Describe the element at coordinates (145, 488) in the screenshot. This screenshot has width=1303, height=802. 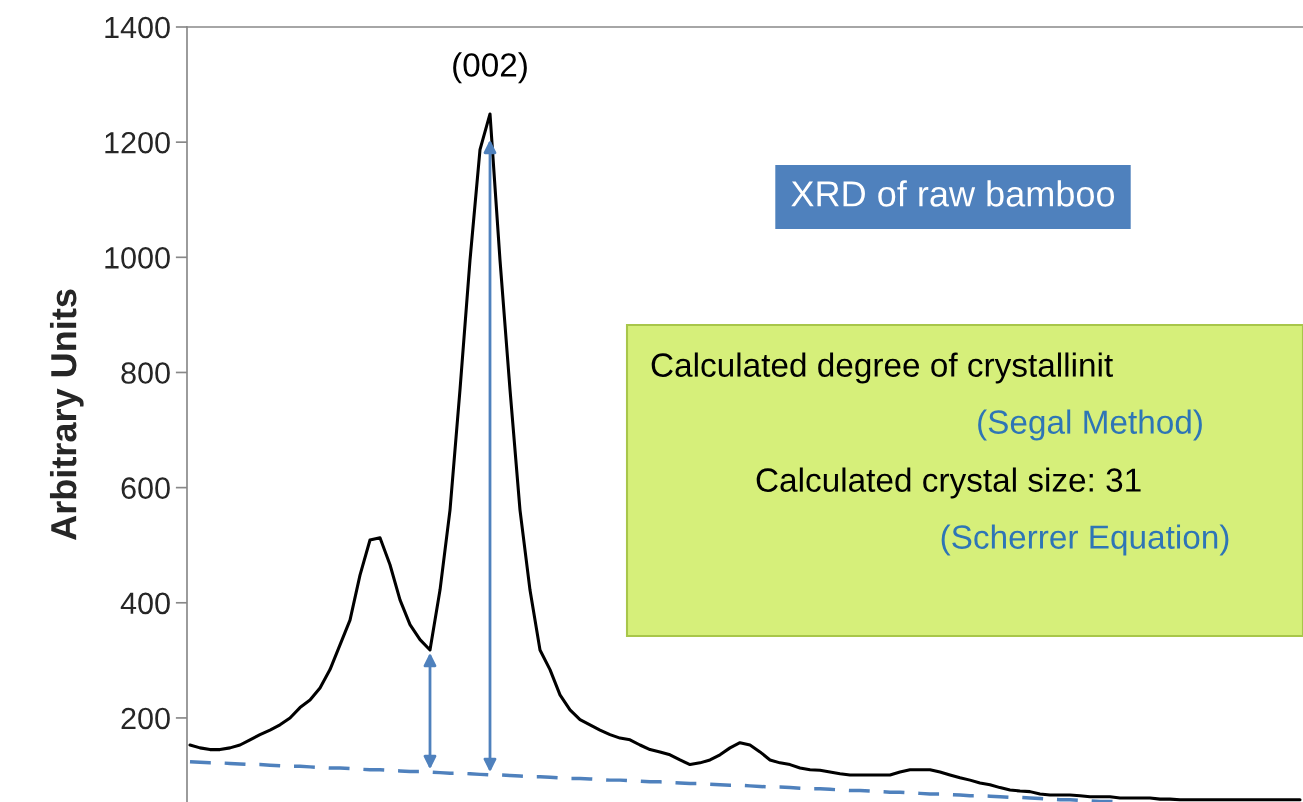
I see `y-tick-label: 600` at that location.